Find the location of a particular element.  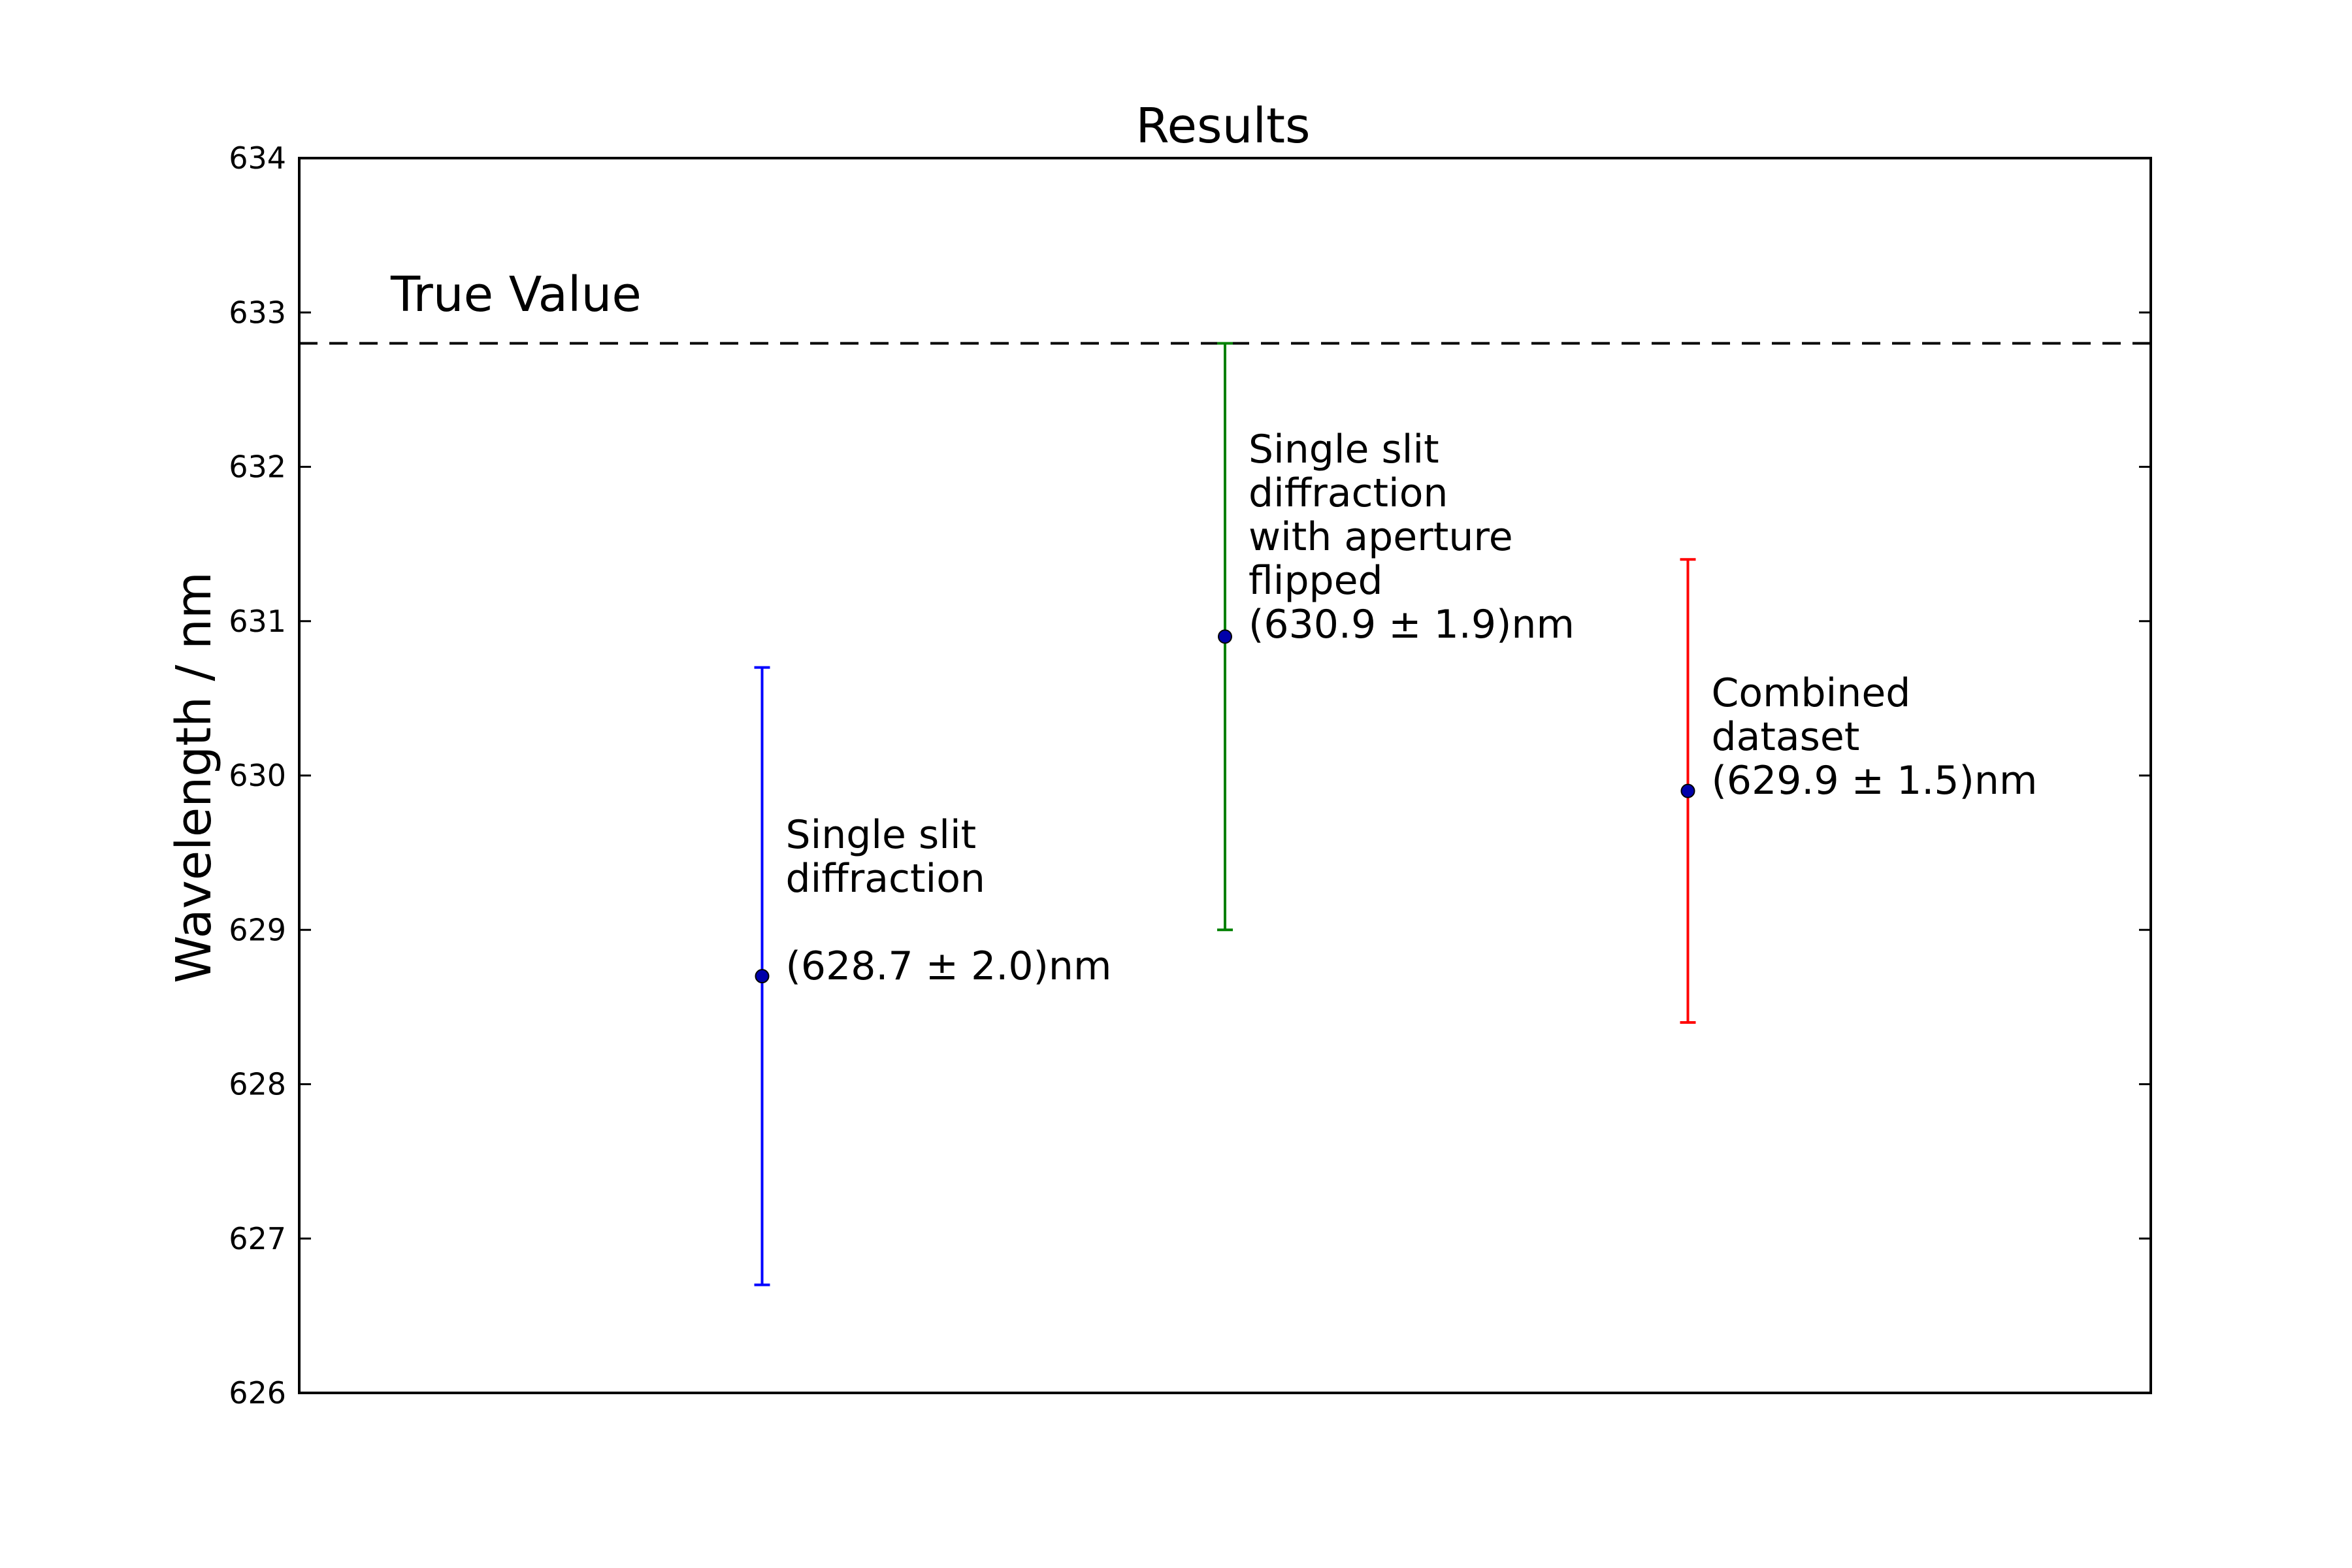

y-tick-label: 626 is located at coordinates (257, 1393).